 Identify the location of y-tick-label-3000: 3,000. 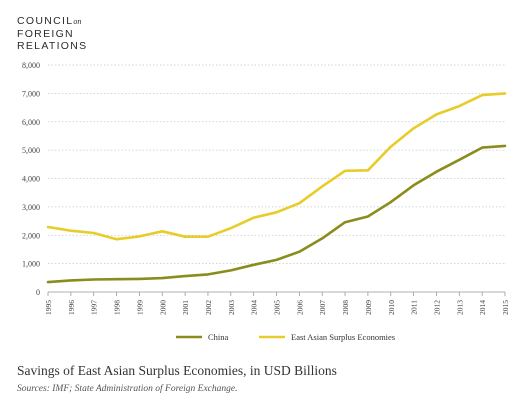
(31, 207).